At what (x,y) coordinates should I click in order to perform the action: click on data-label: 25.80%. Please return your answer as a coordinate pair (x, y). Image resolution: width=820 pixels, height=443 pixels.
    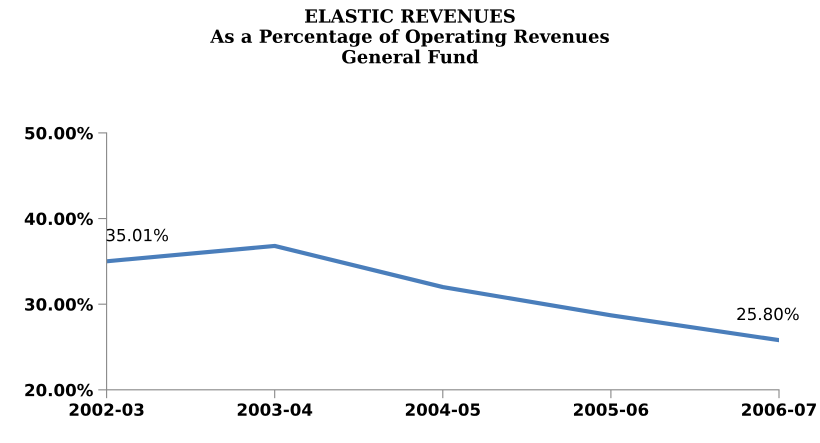
    Looking at the image, I should click on (768, 314).